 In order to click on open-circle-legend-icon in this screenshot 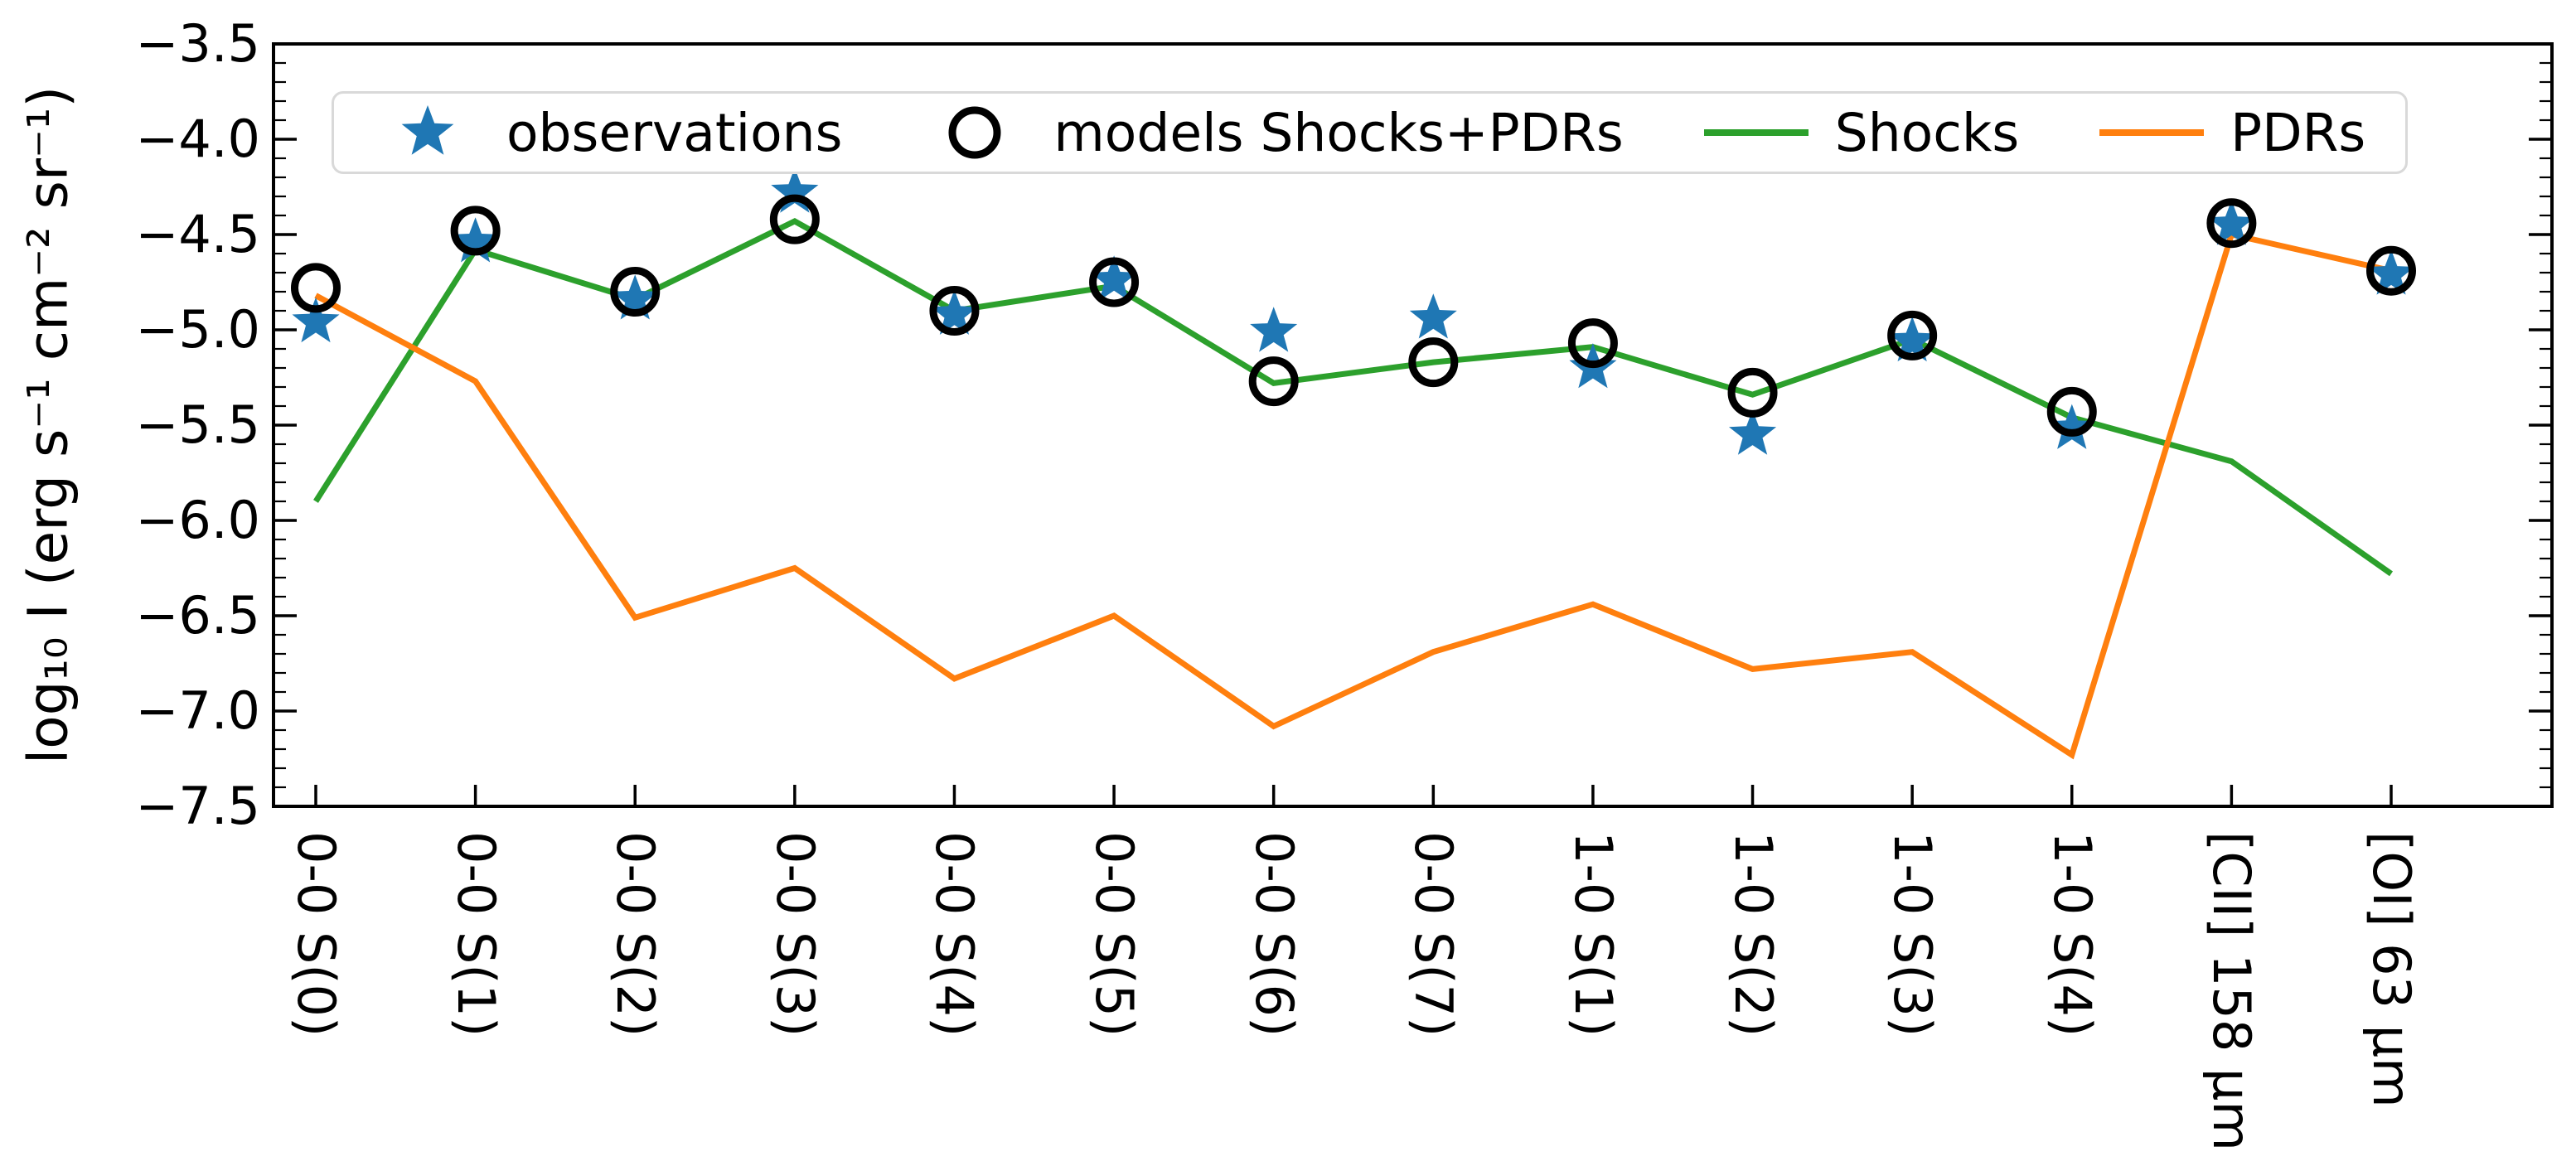, I will do `click(974, 133)`.